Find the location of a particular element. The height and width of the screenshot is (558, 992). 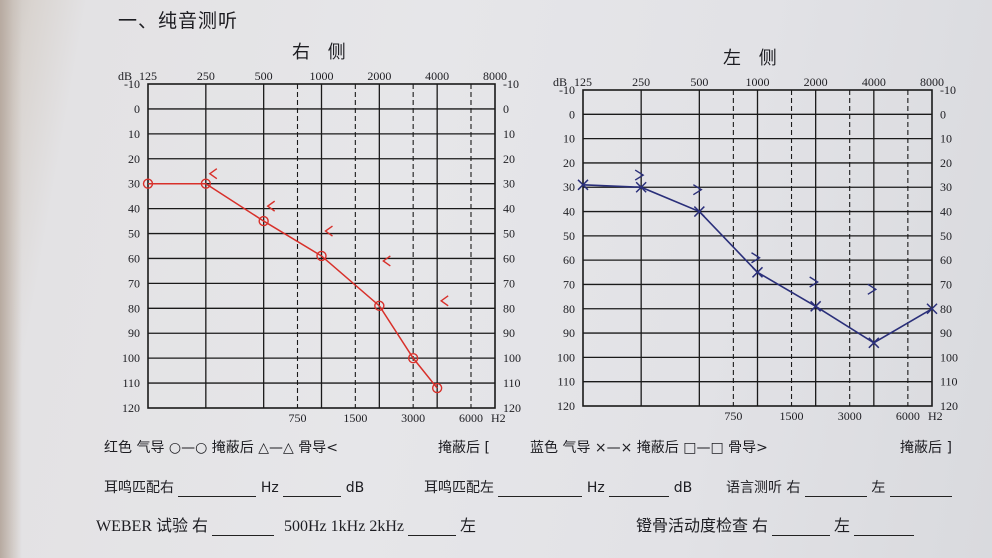

tinnitus-left-db-field is located at coordinates (639, 489).